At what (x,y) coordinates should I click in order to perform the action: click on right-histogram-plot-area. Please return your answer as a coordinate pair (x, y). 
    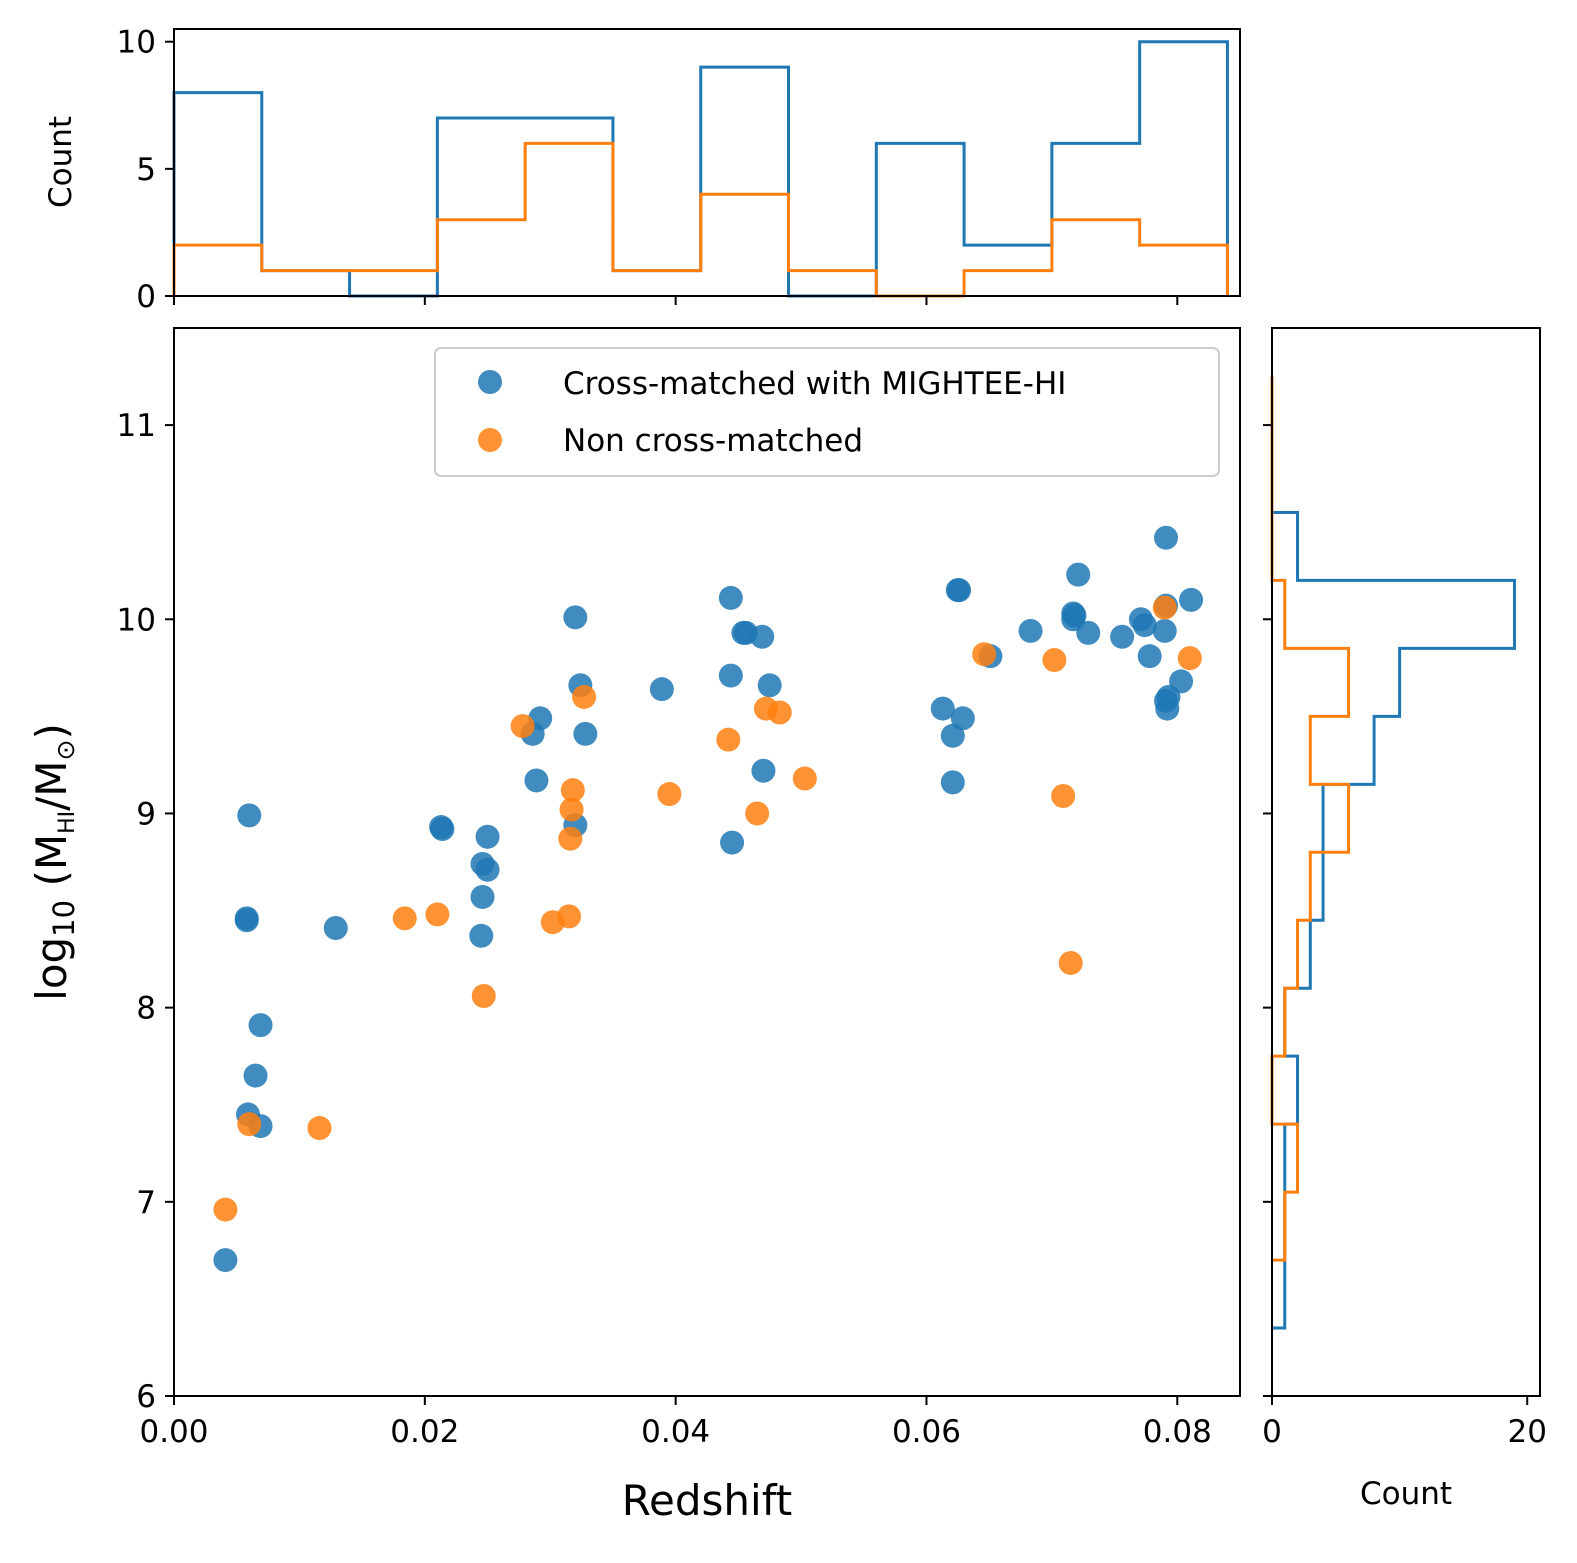
    Looking at the image, I should click on (1393, 853).